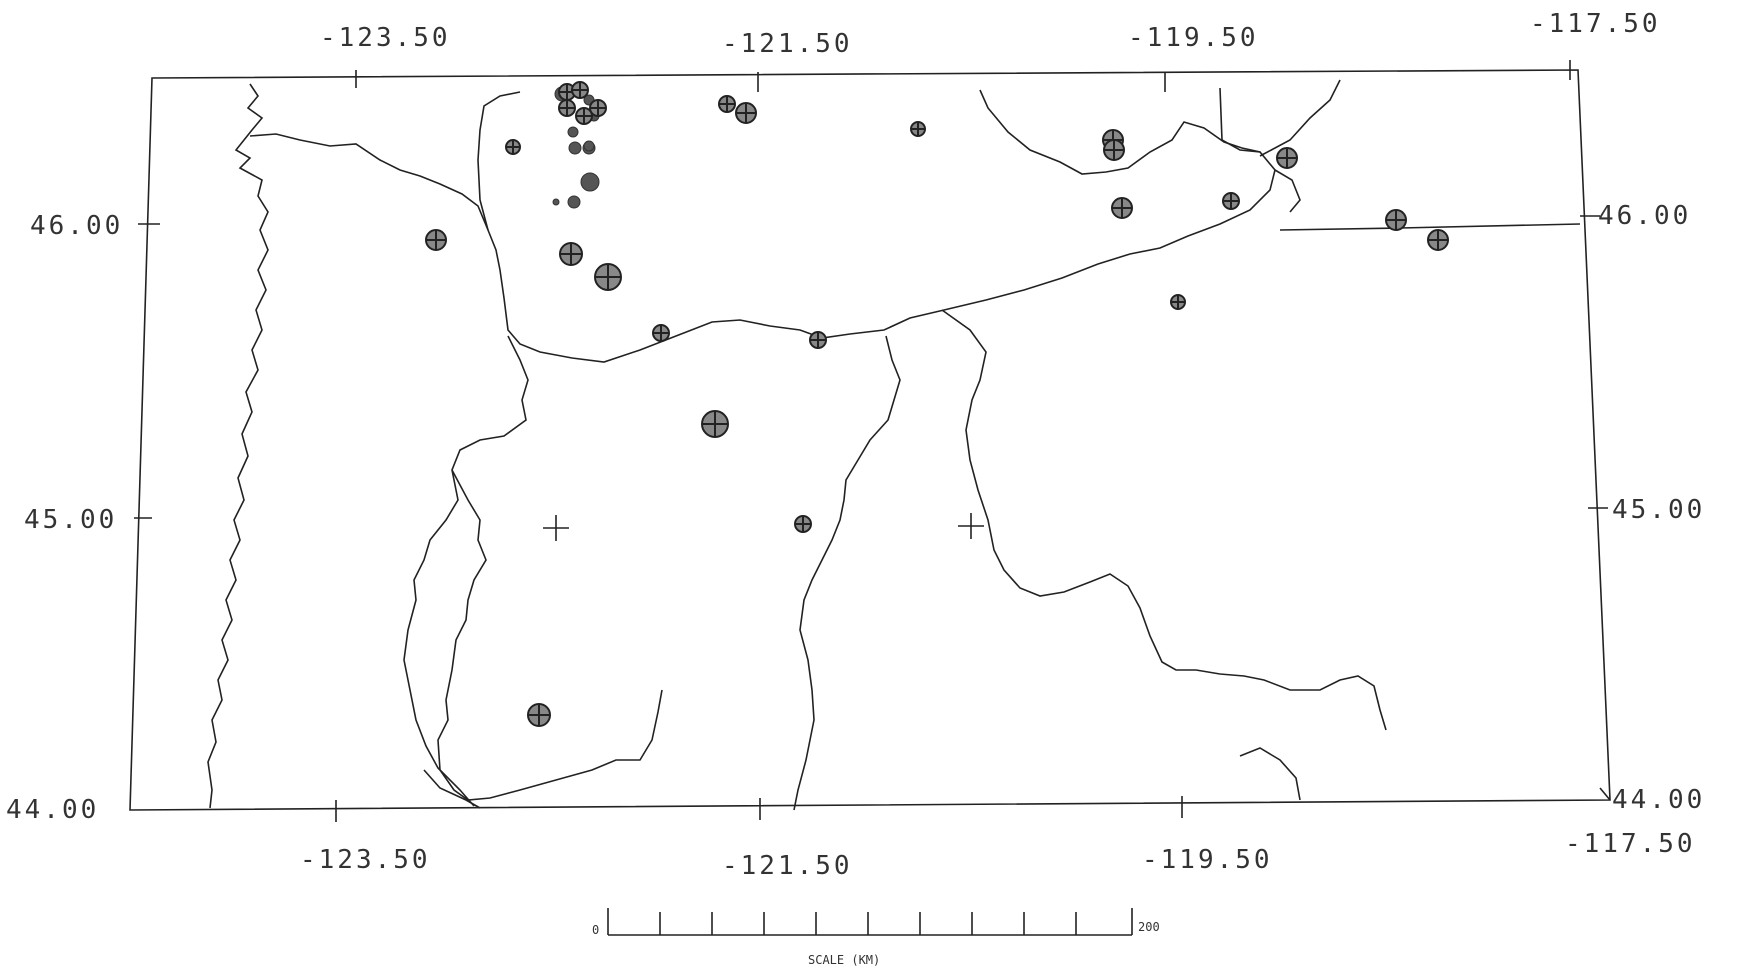 Image resolution: width=1739 pixels, height=973 pixels. Describe the element at coordinates (787, 866) in the screenshot. I see `bottom-lon-label-2: -121.50` at that location.